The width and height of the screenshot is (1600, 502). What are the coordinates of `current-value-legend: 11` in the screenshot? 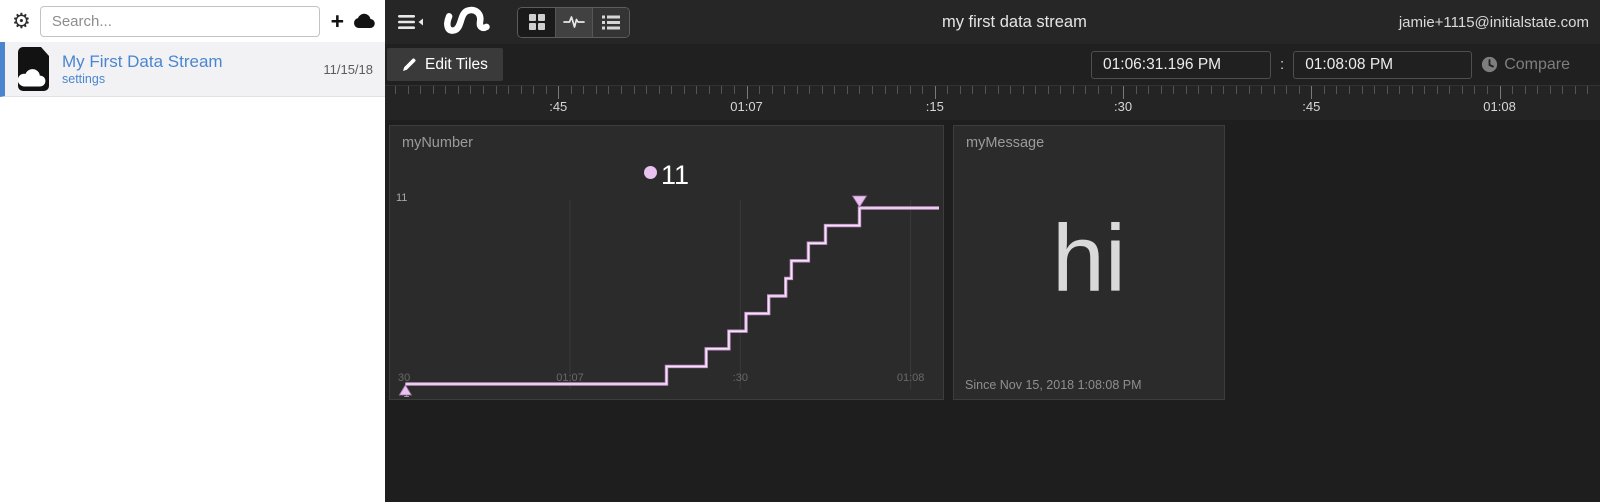 It's located at (666, 175).